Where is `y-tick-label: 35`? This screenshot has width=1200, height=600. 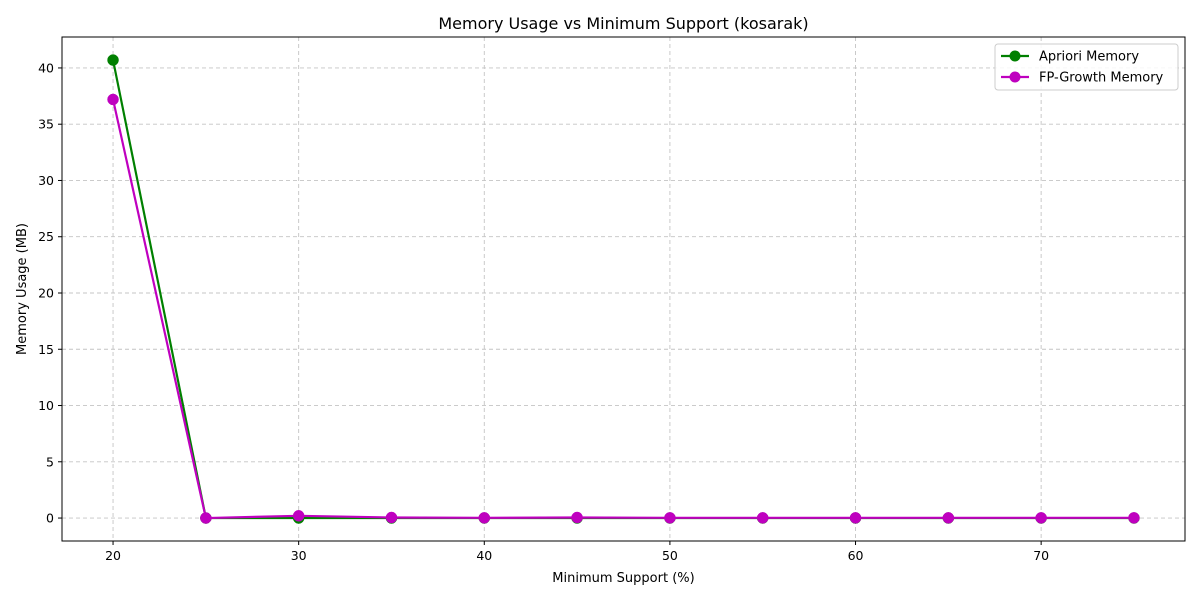
y-tick-label: 35 is located at coordinates (46, 124).